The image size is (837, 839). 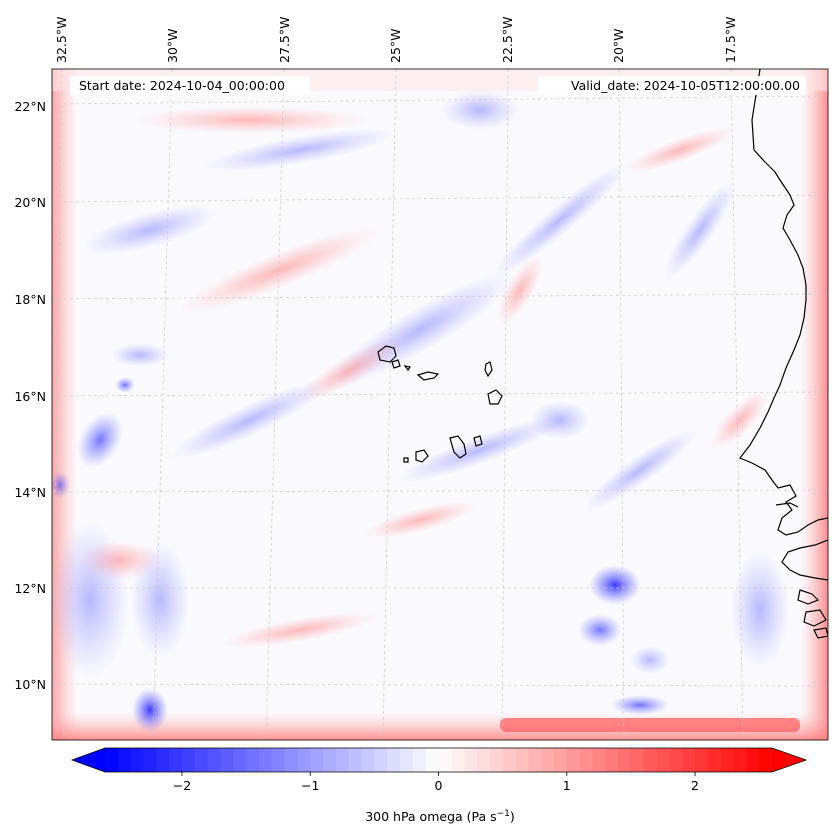 What do you see at coordinates (30, 202) in the screenshot?
I see `lat-label-20n: 20°N` at bounding box center [30, 202].